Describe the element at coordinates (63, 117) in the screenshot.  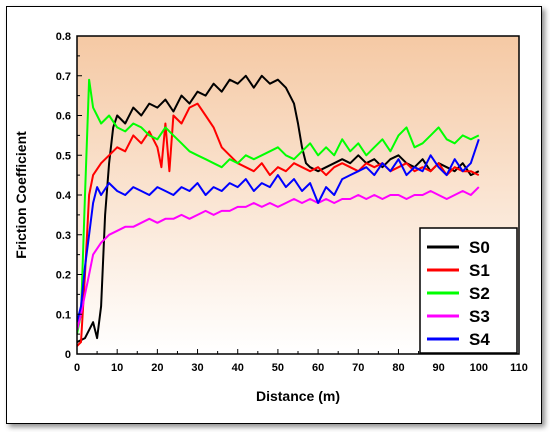
I see `y-tick-label: 0.6` at that location.